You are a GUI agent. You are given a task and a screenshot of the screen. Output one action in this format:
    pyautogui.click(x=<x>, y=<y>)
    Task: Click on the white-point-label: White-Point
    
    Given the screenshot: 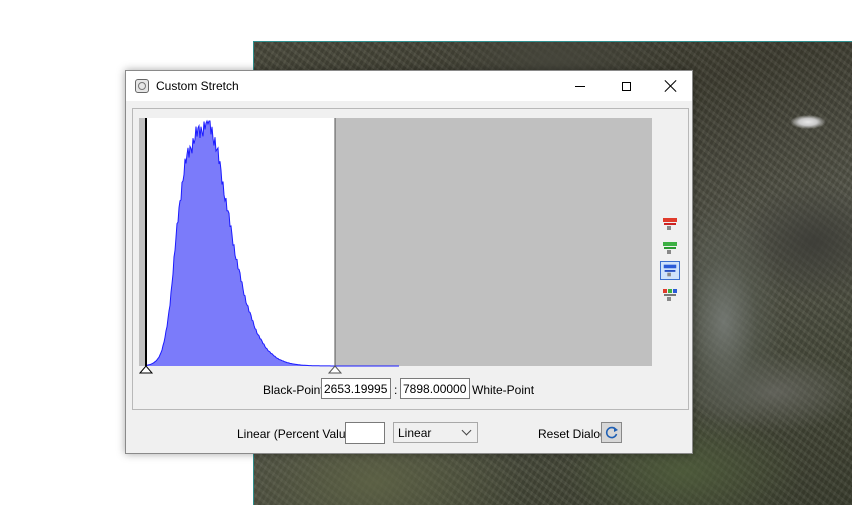 What is the action you would take?
    pyautogui.click(x=503, y=390)
    